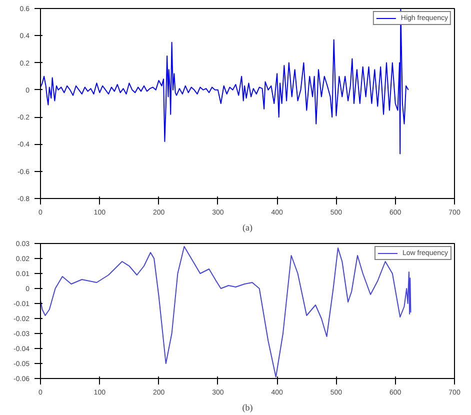 The width and height of the screenshot is (471, 415). What do you see at coordinates (247, 407) in the screenshot?
I see `x-axis-title: (b)` at bounding box center [247, 407].